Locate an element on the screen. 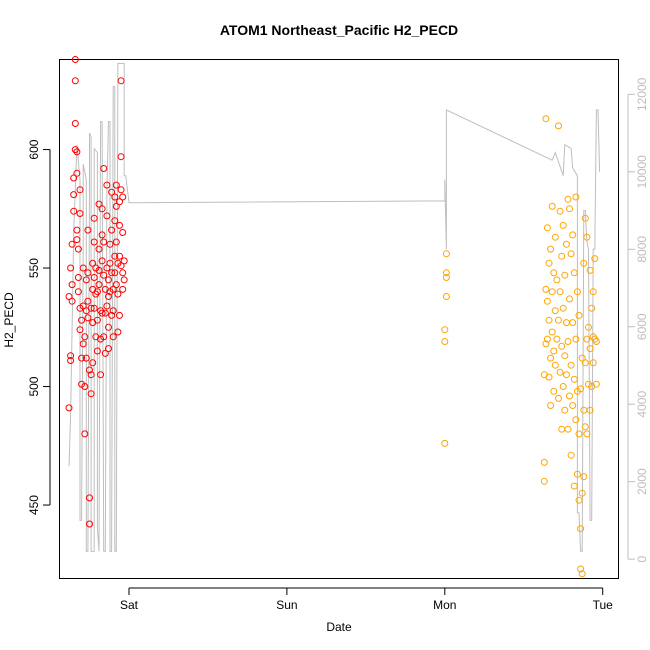  x-tick-label: Sat is located at coordinates (129, 605).